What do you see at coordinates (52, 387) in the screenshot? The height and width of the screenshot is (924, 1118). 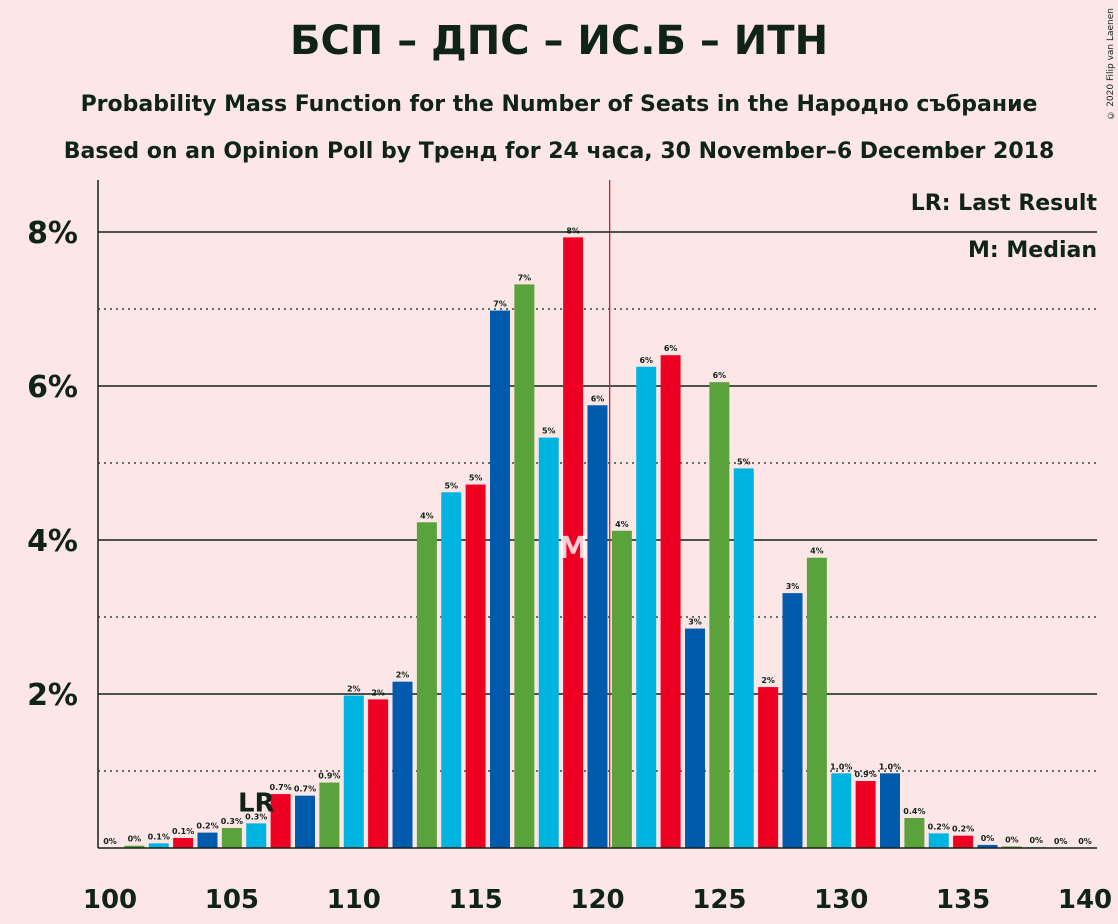 I see `y-tick-label-6: 6%` at bounding box center [52, 387].